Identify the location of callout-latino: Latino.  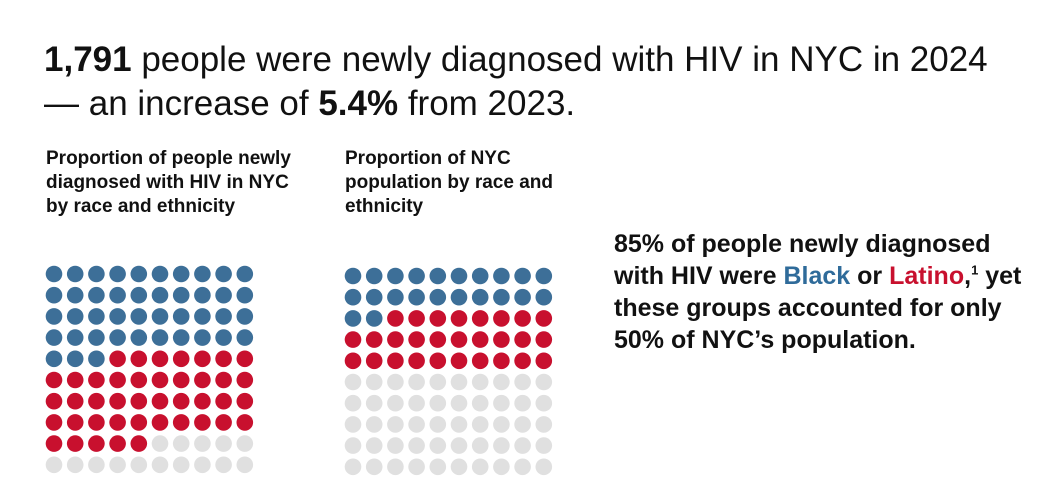
(927, 276).